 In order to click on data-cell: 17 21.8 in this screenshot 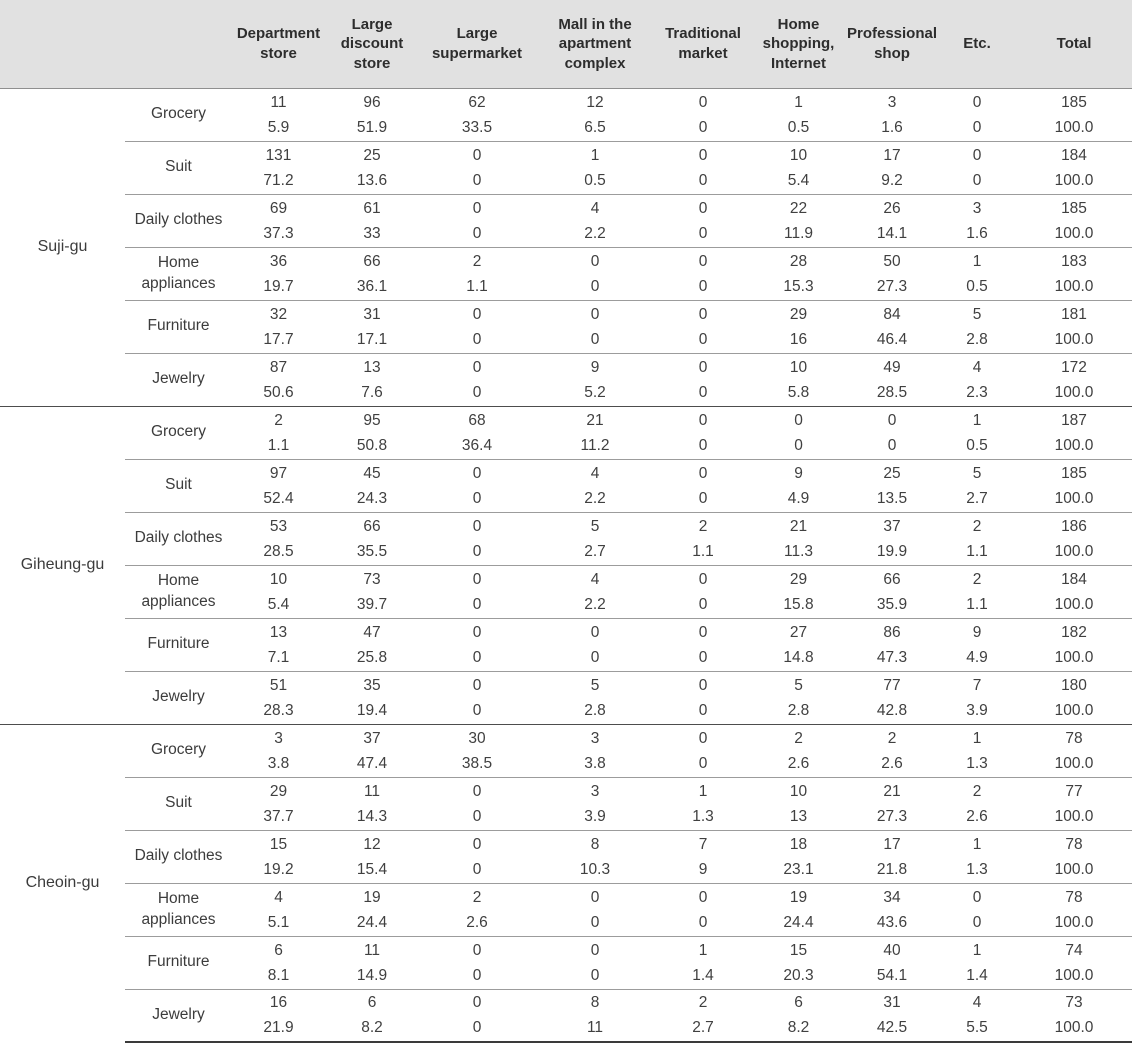, I will do `click(892, 856)`.